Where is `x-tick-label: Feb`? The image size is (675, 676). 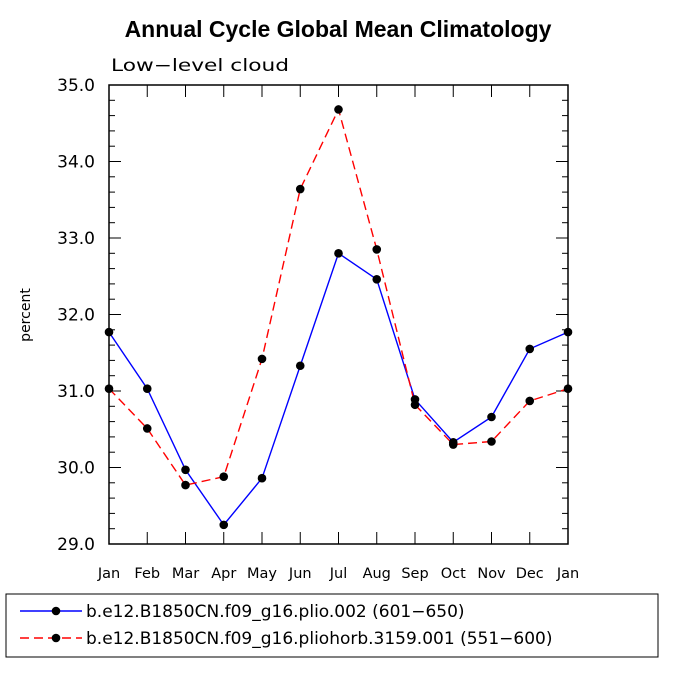 x-tick-label: Feb is located at coordinates (147, 574).